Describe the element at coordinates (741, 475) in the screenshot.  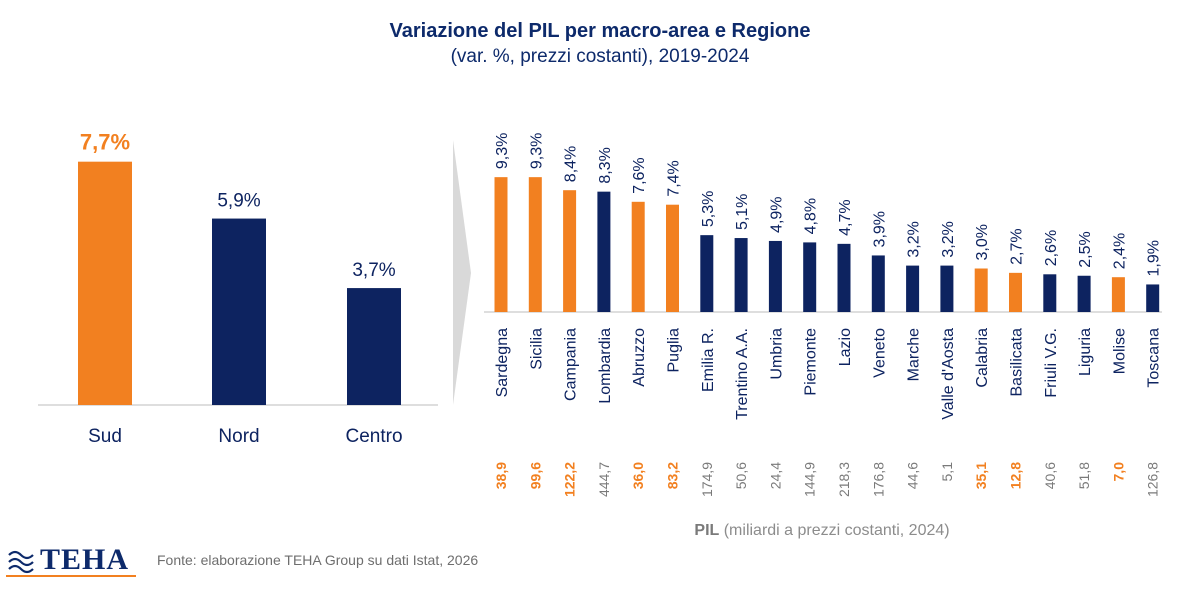
I see `region-pil-value: 50,6` at that location.